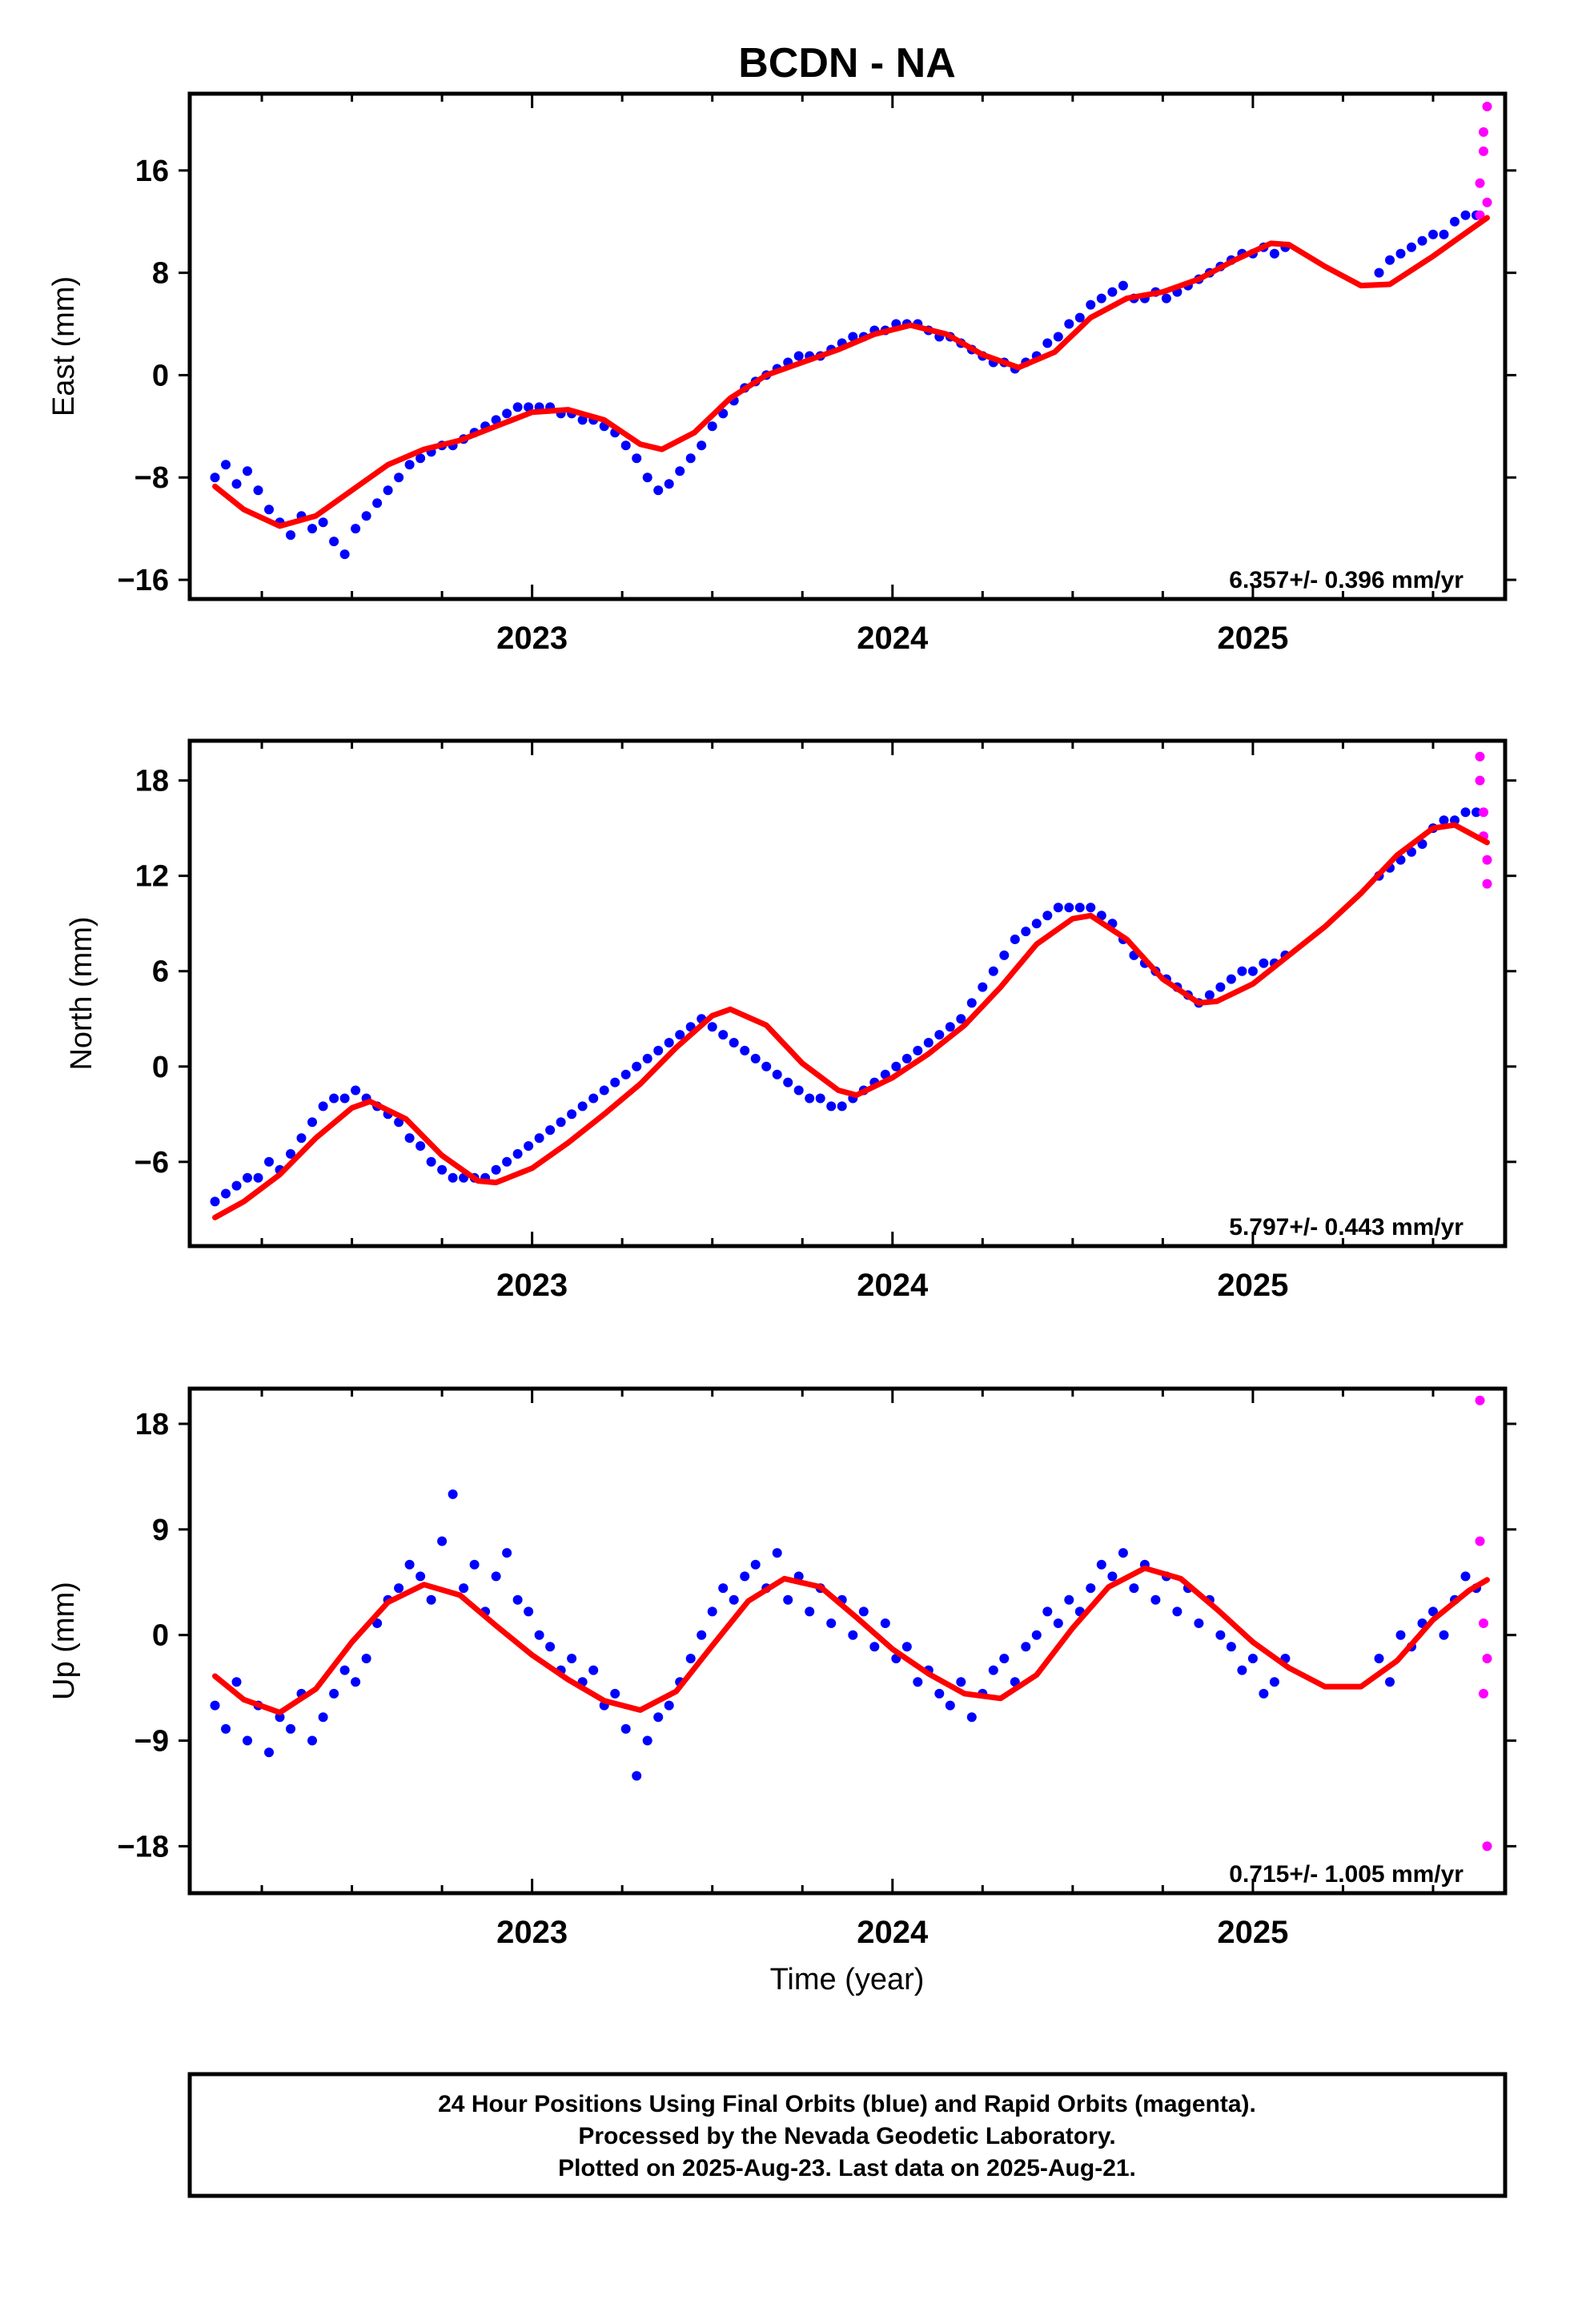  I want to click on velocity-label-up: 0.715+/- 1.005 mm/yr, so click(1346, 1875).